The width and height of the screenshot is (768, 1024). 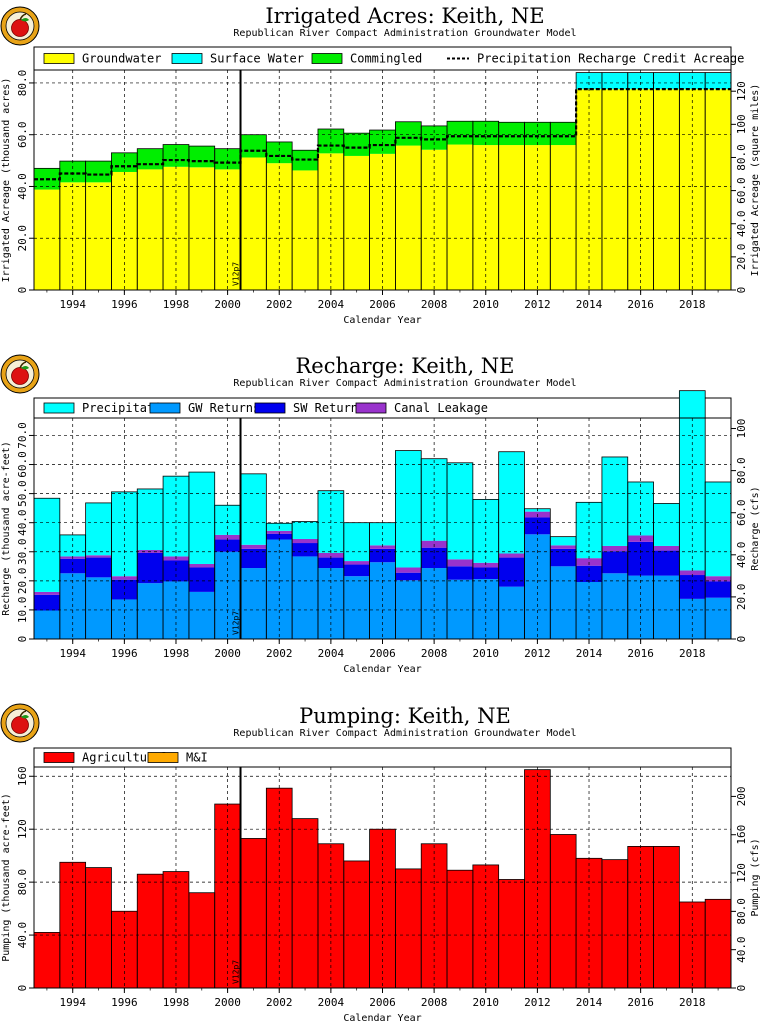 What do you see at coordinates (404, 16) in the screenshot?
I see `chart-title: Irrigated Acres: Keith, NE` at bounding box center [404, 16].